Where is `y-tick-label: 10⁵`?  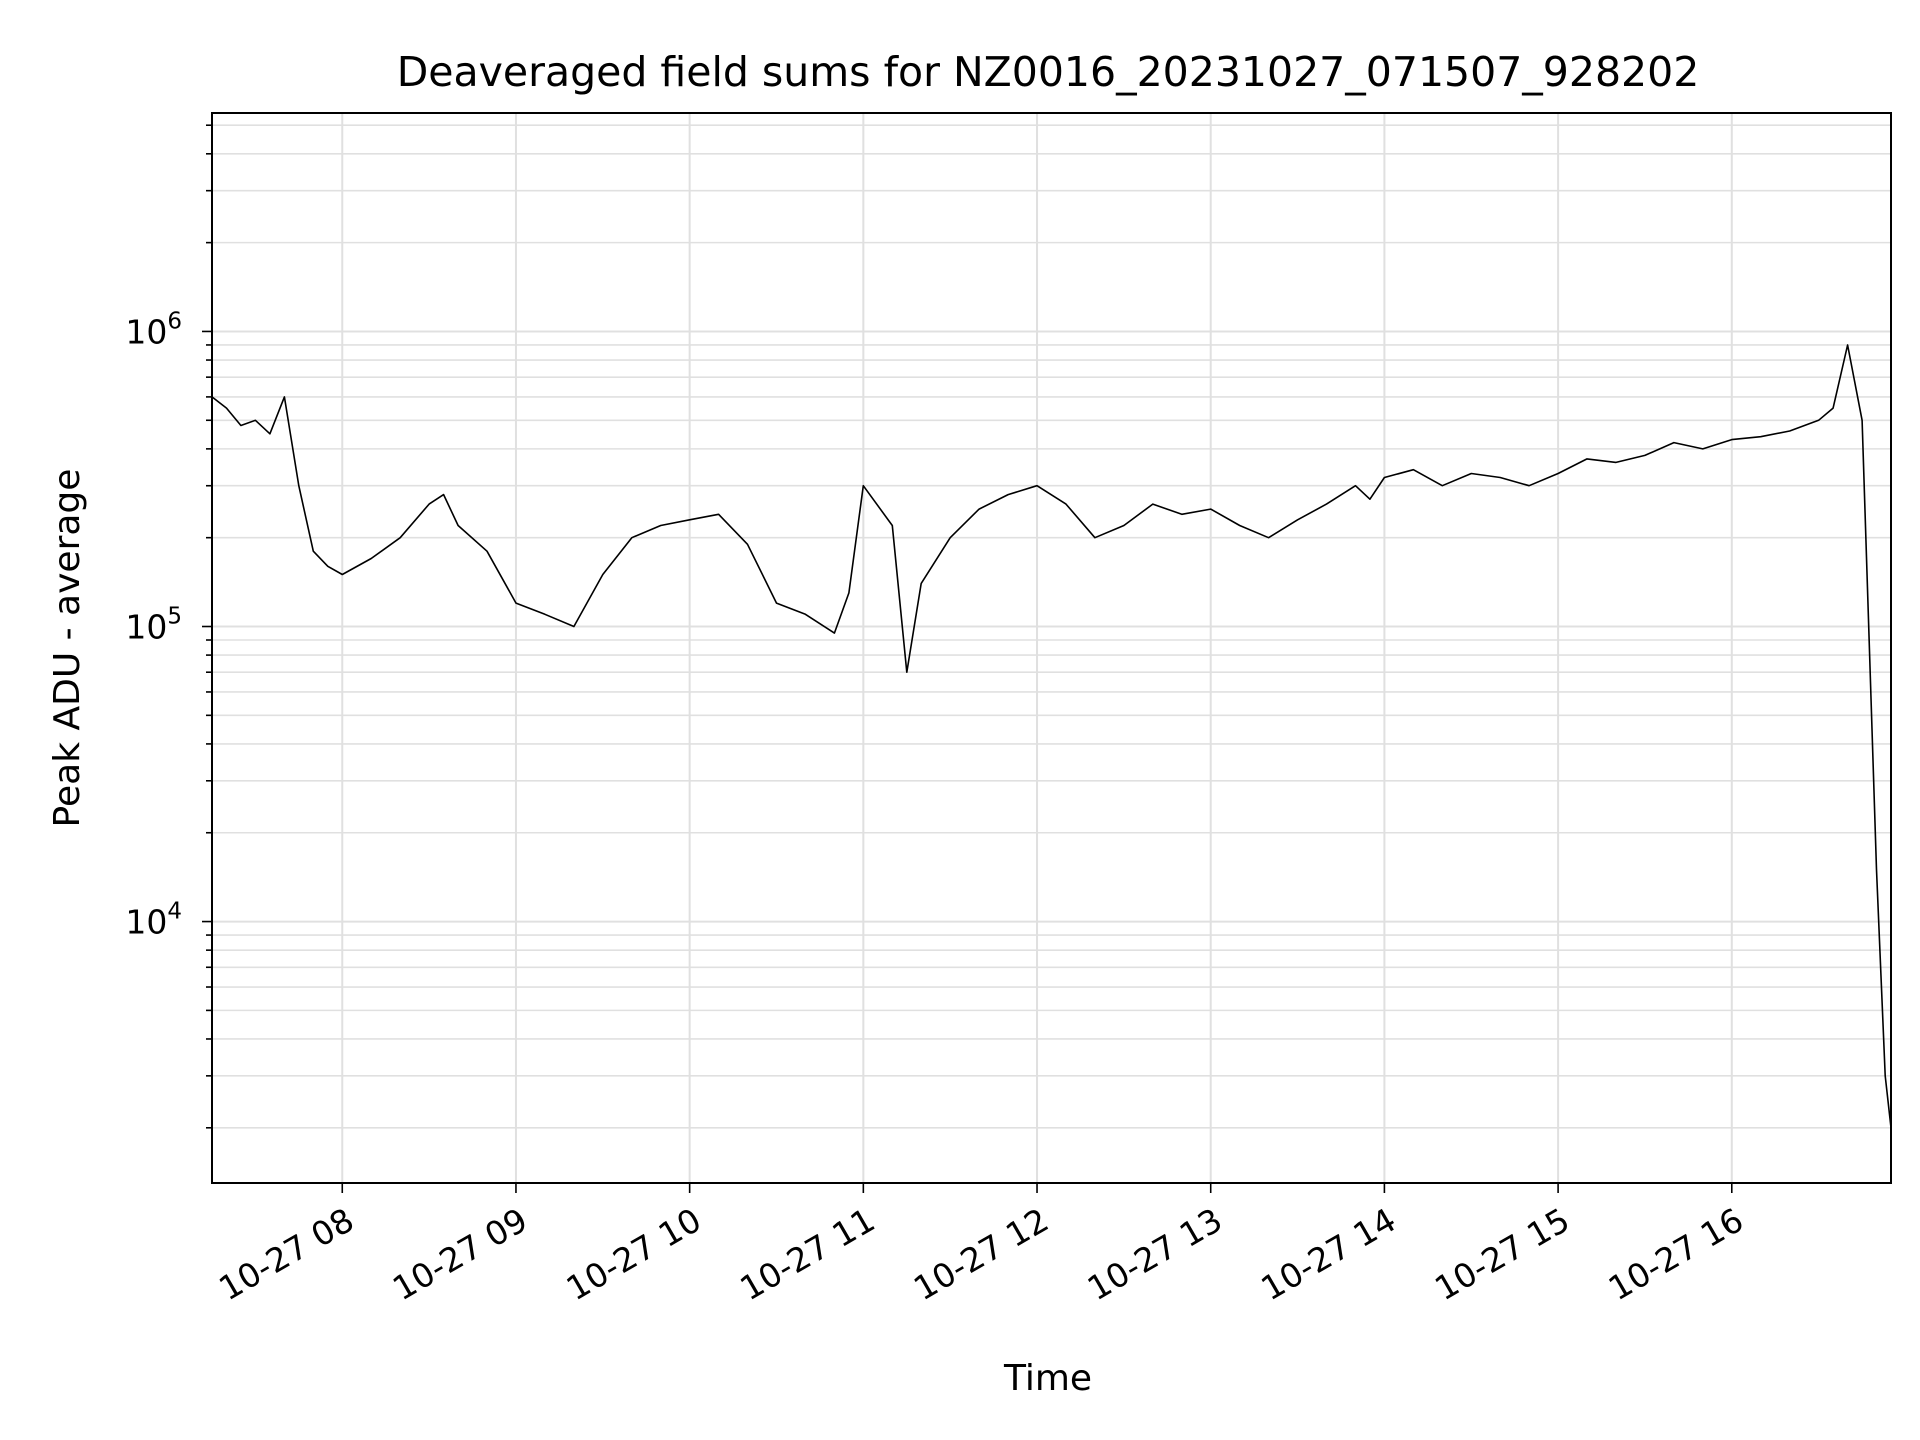
y-tick-label: 10⁵ is located at coordinates (153, 625).